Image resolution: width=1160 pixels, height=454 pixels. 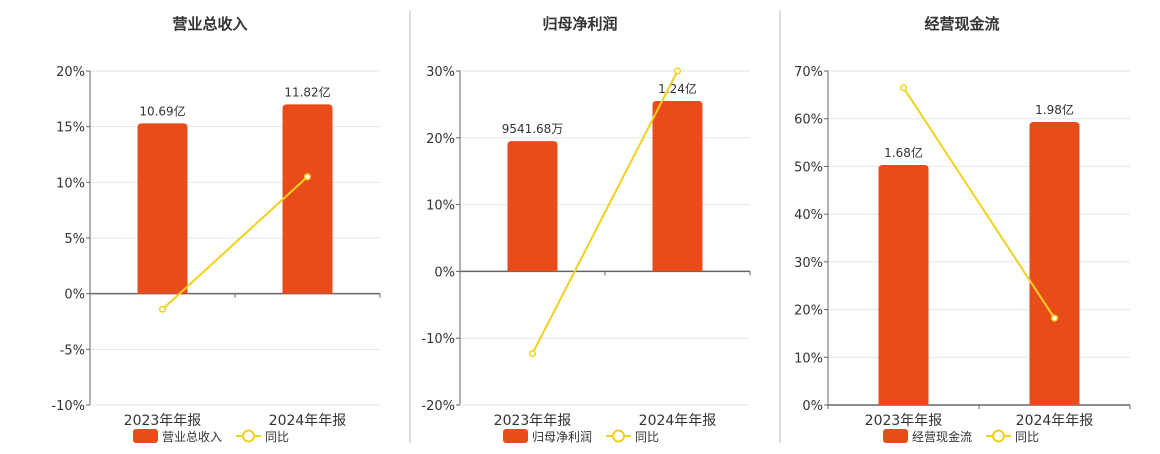 What do you see at coordinates (808, 72) in the screenshot?
I see `y-tick-label: 70%` at bounding box center [808, 72].